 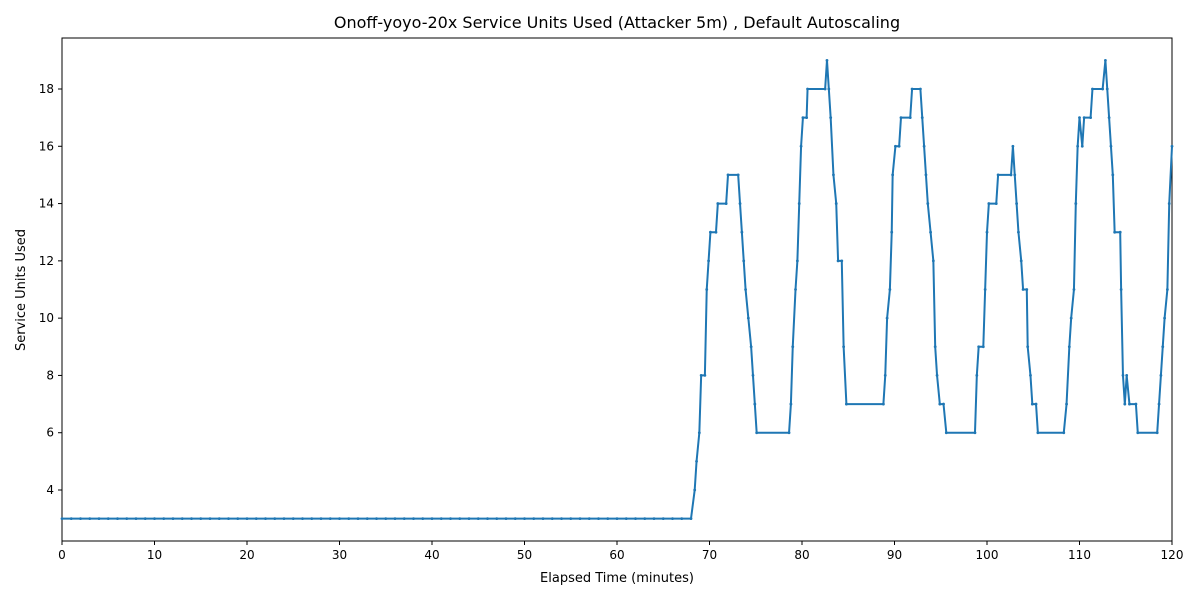 What do you see at coordinates (46, 261) in the screenshot?
I see `y-tick-label: 12` at bounding box center [46, 261].